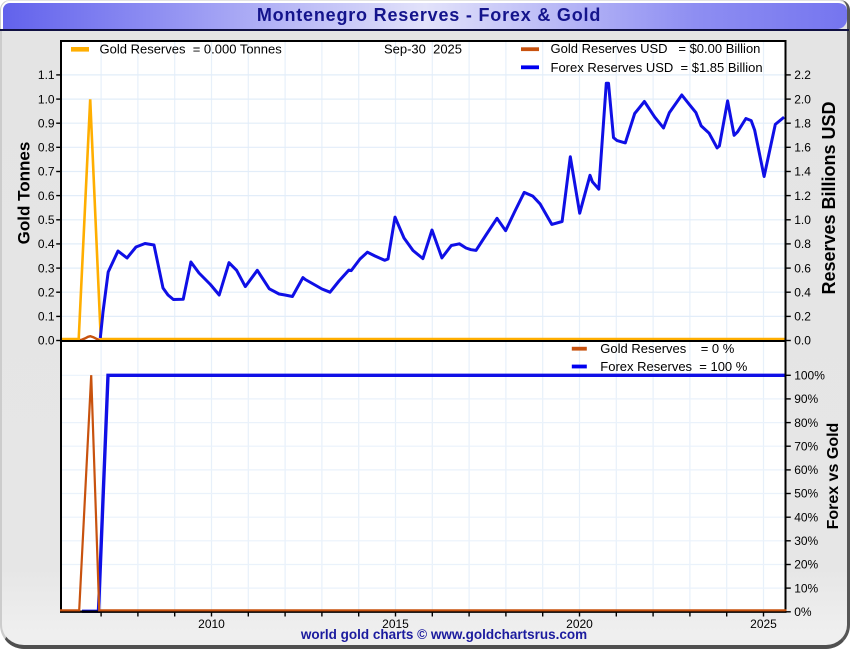 The image size is (850, 650). I want to click on svg-text: Reserves Billions USD, so click(829, 197).